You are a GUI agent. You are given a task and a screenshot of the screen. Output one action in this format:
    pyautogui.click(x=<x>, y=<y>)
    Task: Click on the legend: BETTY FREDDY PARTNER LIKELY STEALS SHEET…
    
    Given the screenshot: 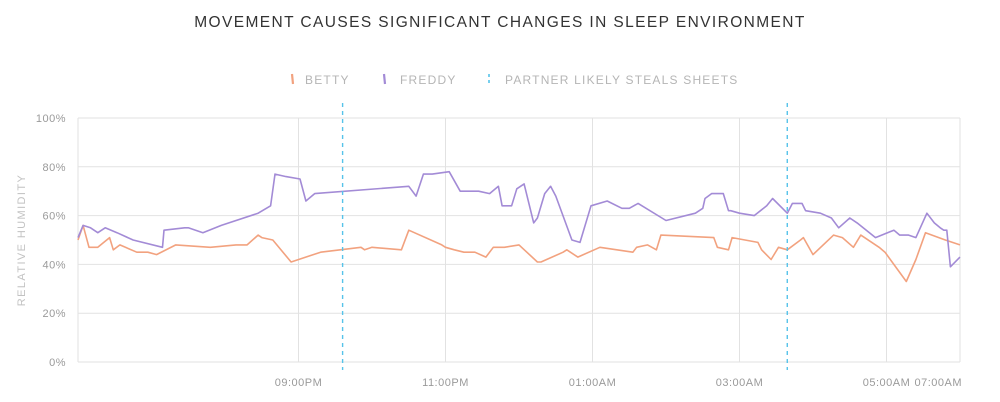 What is the action you would take?
    pyautogui.click(x=514, y=80)
    